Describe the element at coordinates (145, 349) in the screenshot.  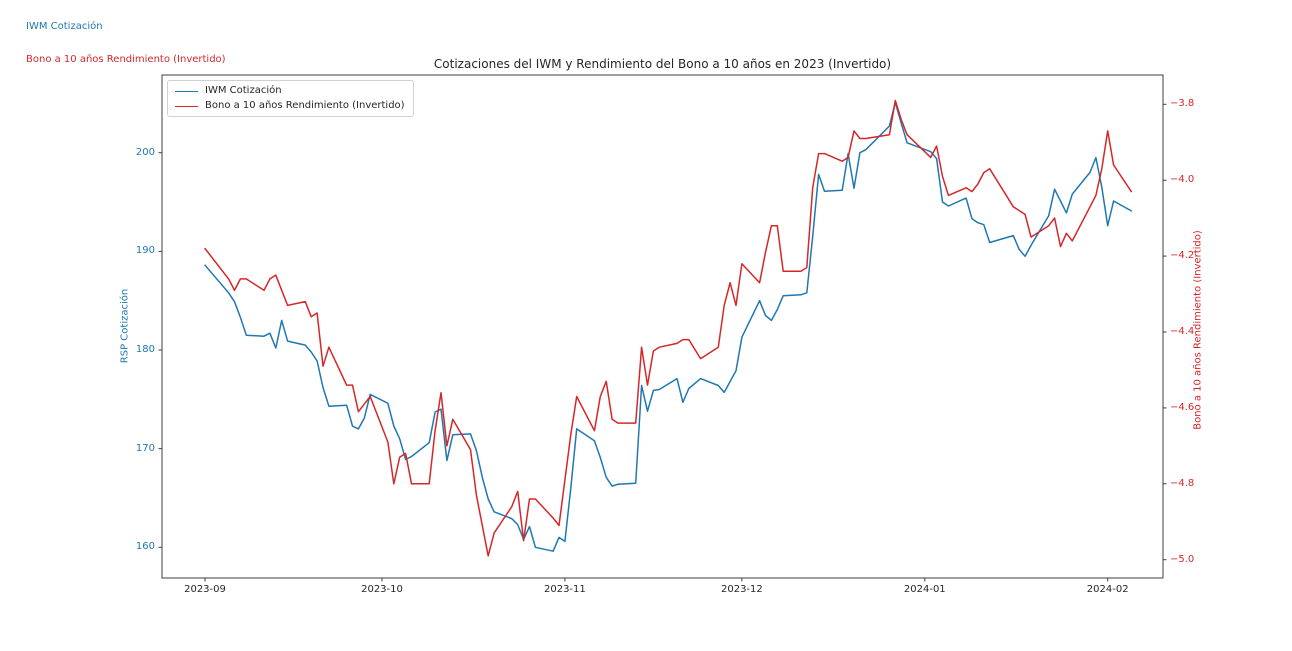
I see `left-y-tick-label: 180` at that location.